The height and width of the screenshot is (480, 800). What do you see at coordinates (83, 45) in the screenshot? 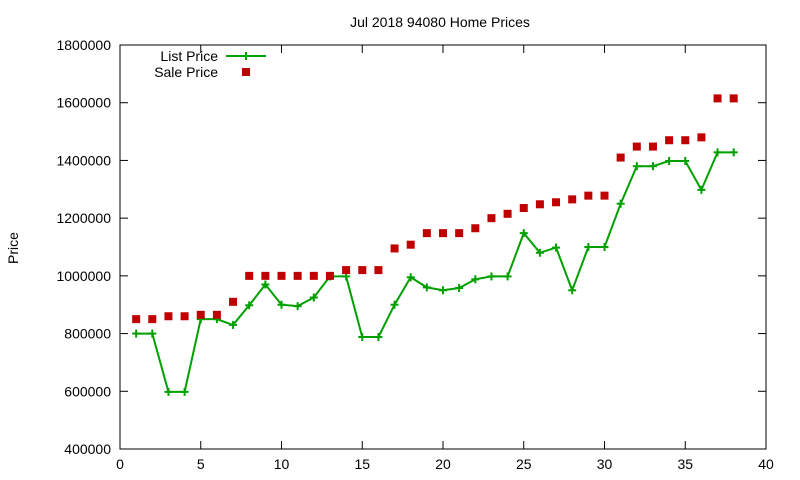
I see `y-tick-label: 1800000` at bounding box center [83, 45].